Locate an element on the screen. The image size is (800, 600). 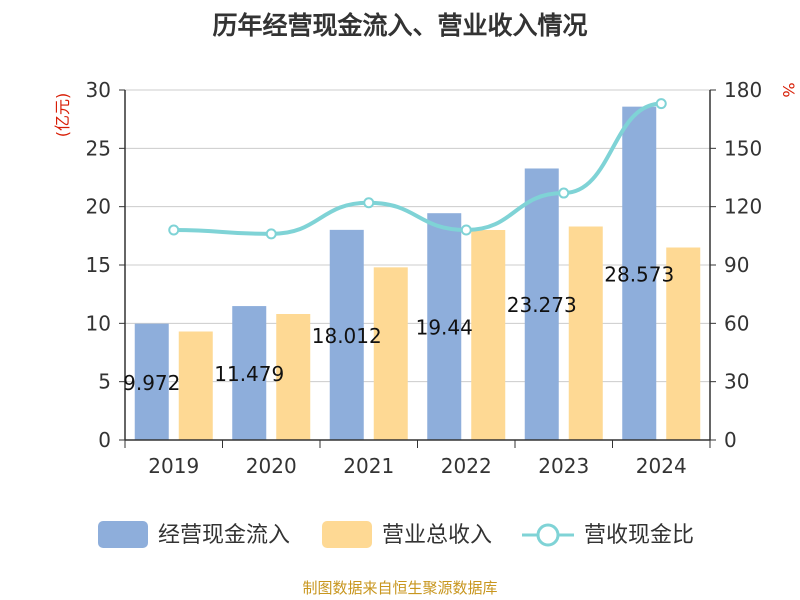
legend-item-revenue: 营业总收入 is located at coordinates (407, 534).